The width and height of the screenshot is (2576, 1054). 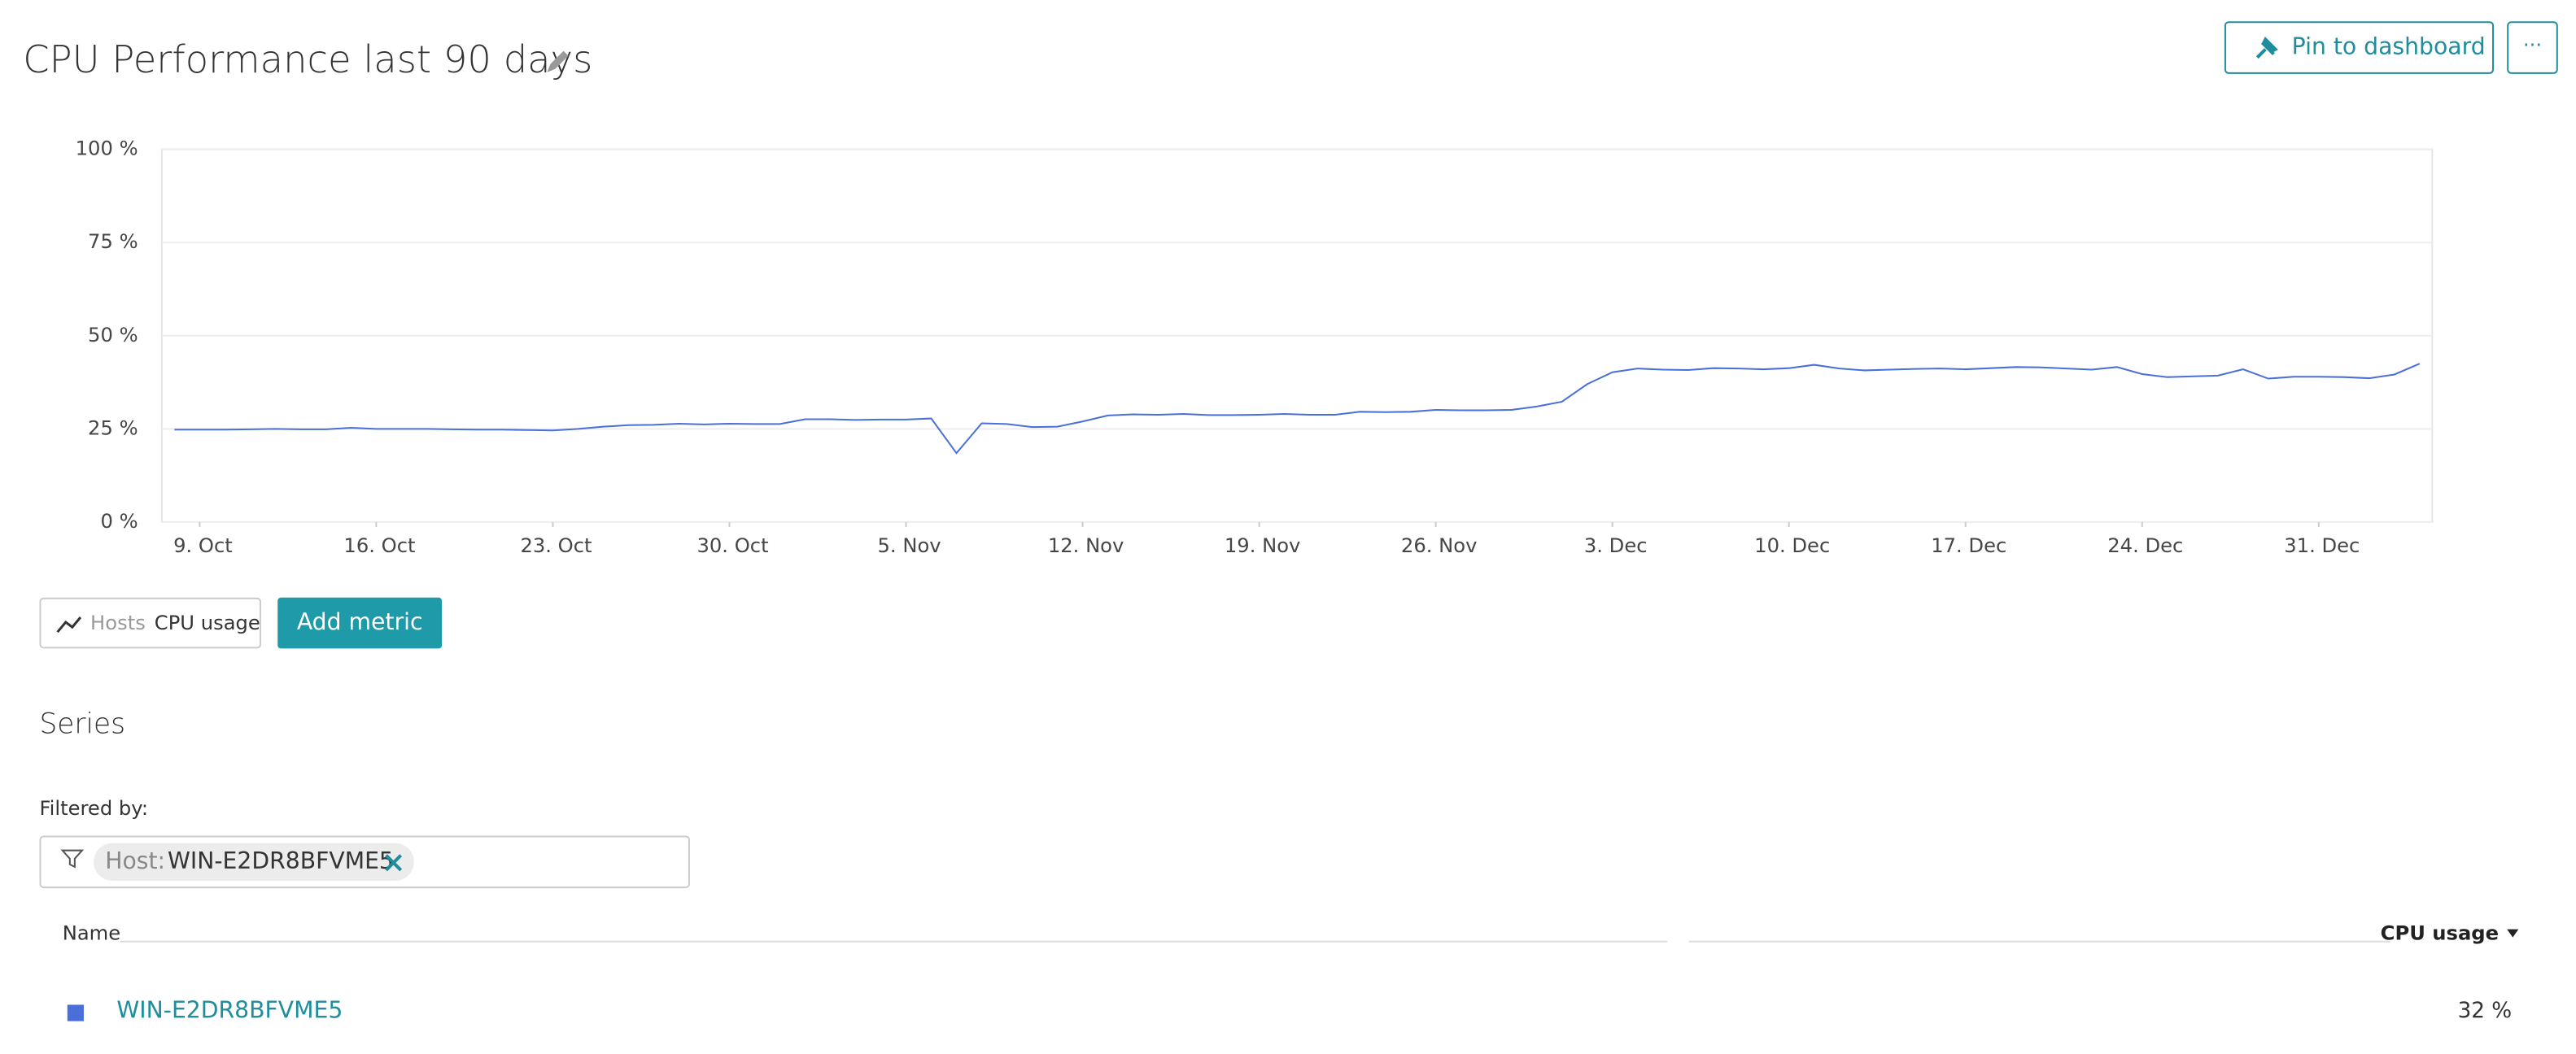 I want to click on y-tick-label: 50 %, so click(x=113, y=335).